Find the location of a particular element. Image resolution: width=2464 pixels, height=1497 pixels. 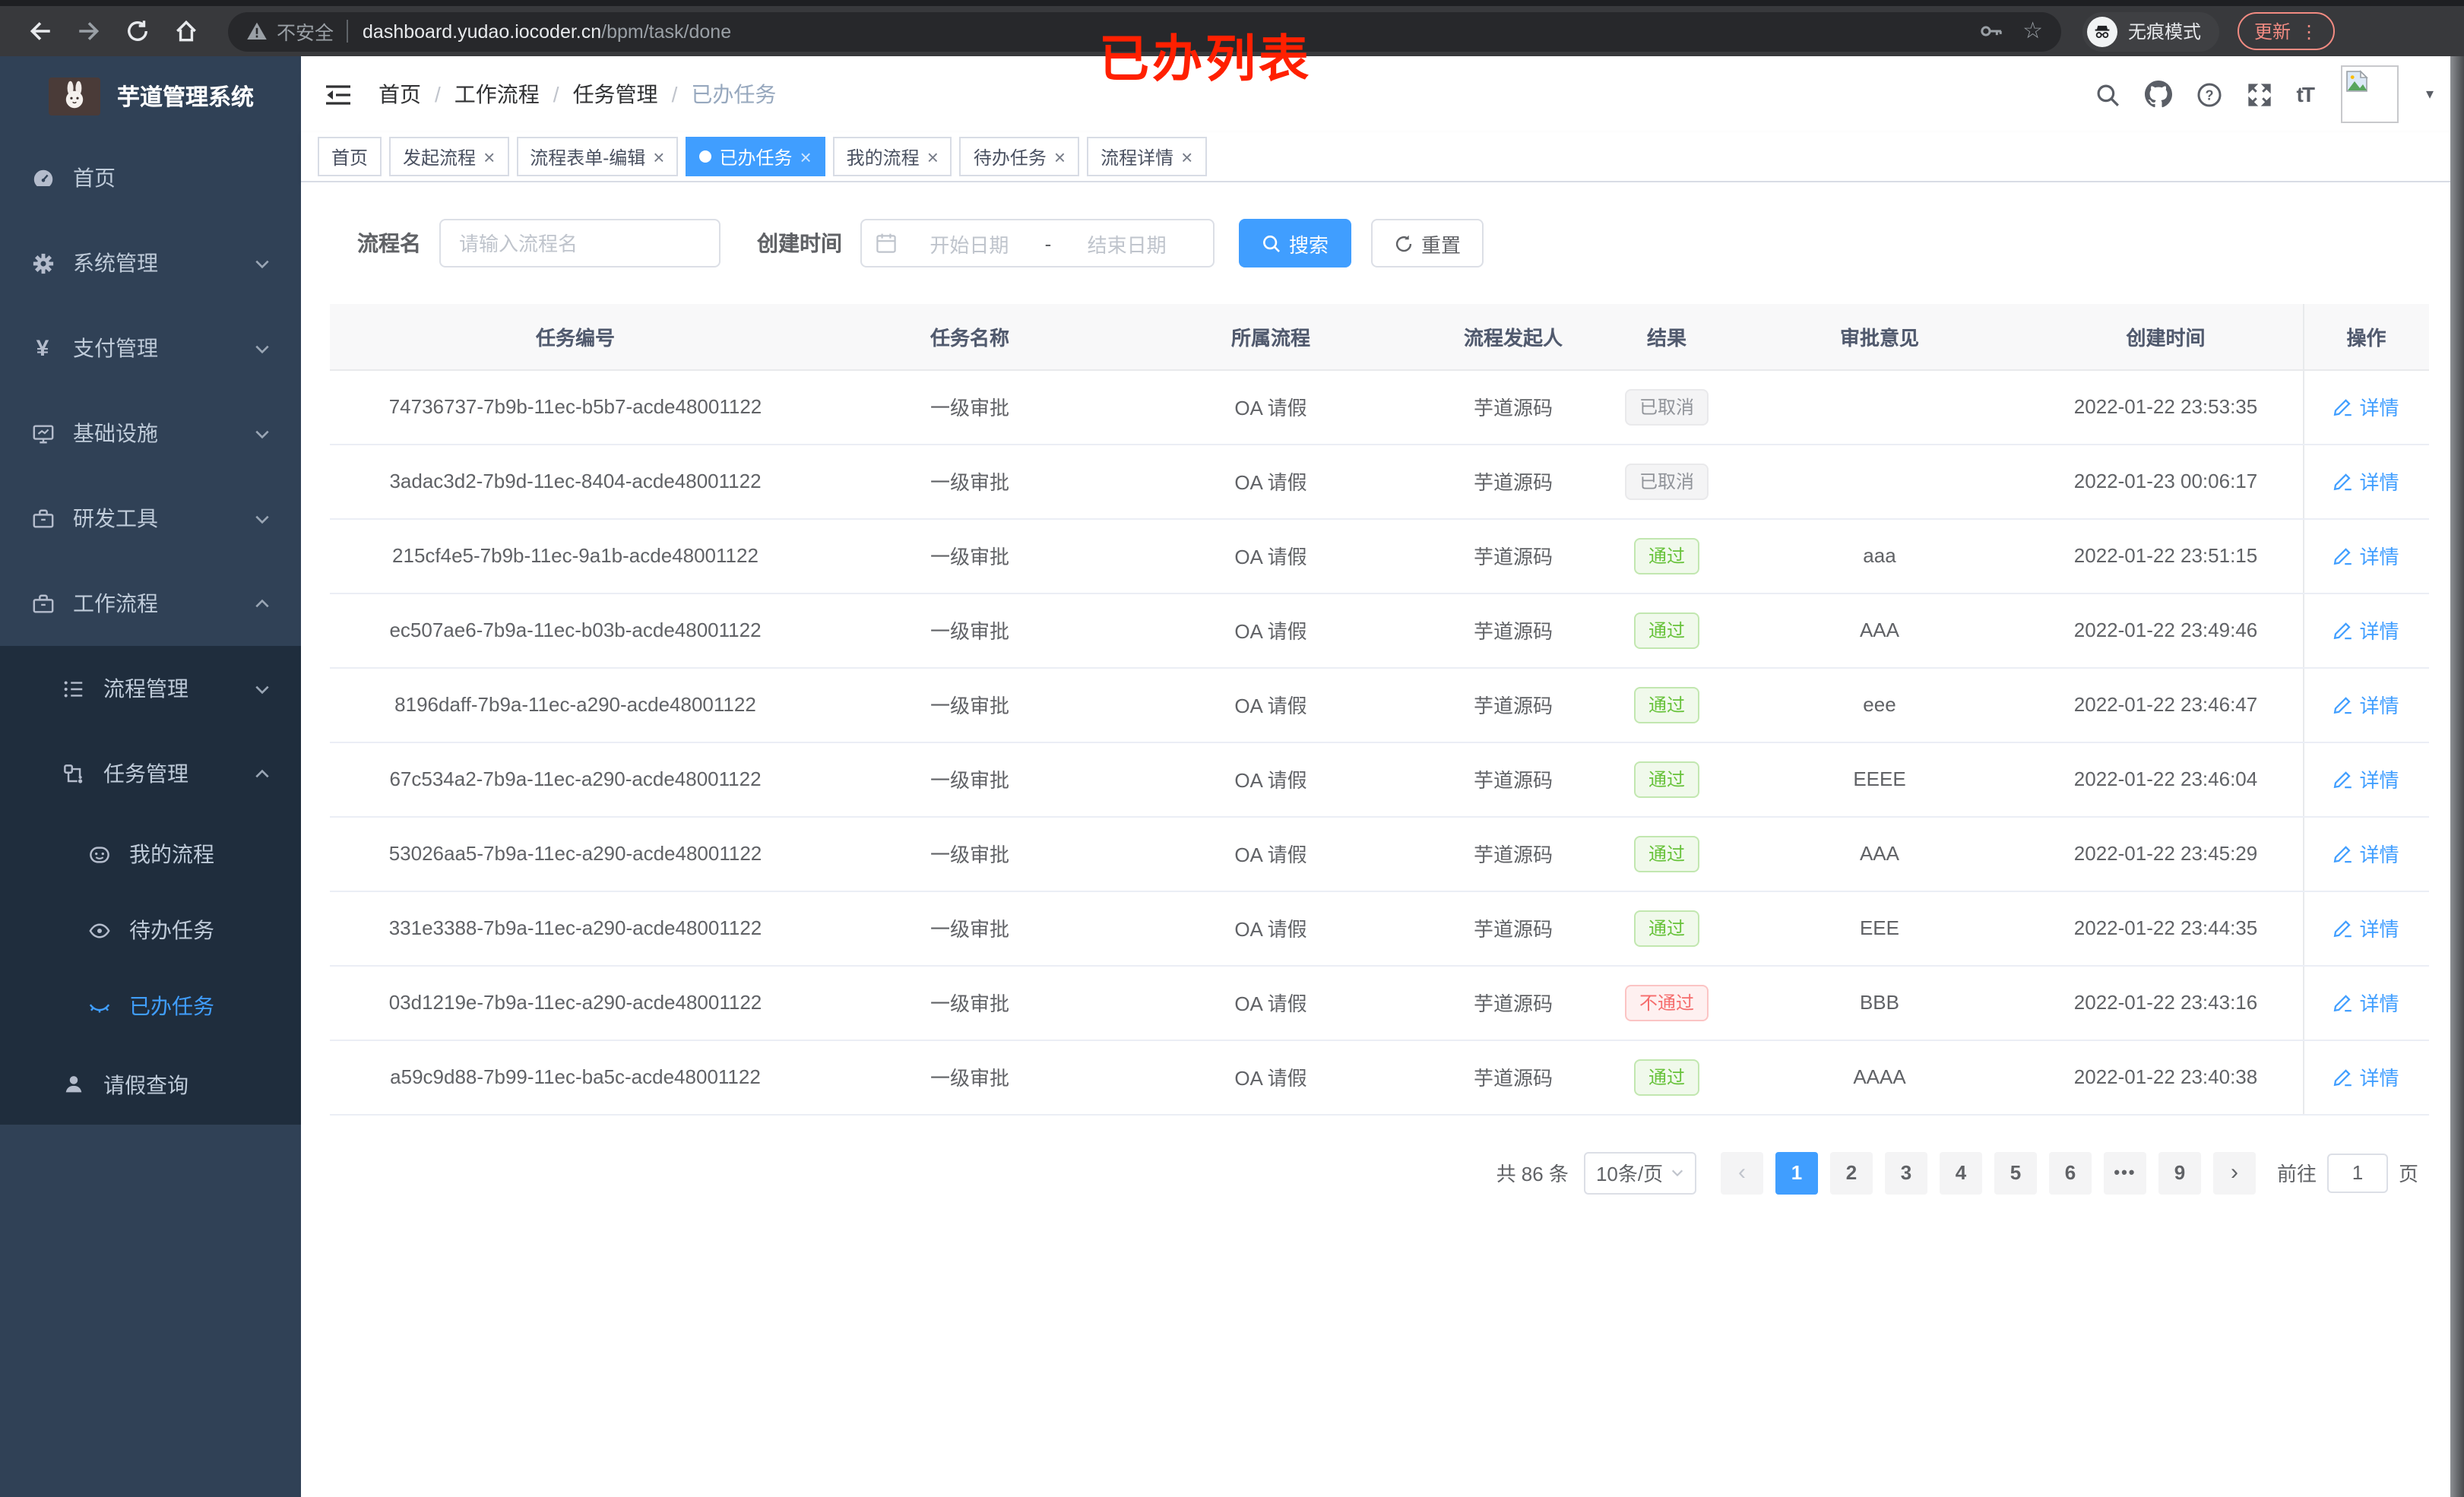

browser-menu-icon: ⋮ is located at coordinates (2309, 31).